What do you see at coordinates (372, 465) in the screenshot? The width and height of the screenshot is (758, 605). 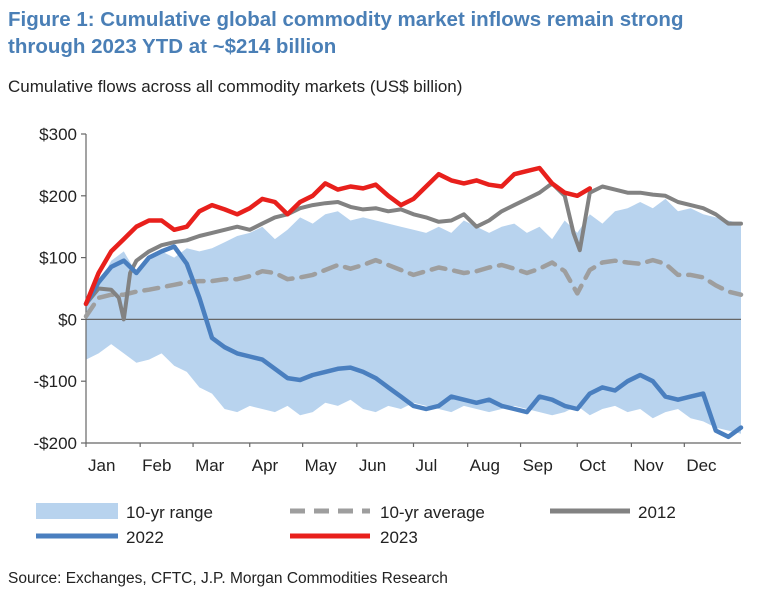 I see `x-tick-label: Jun` at bounding box center [372, 465].